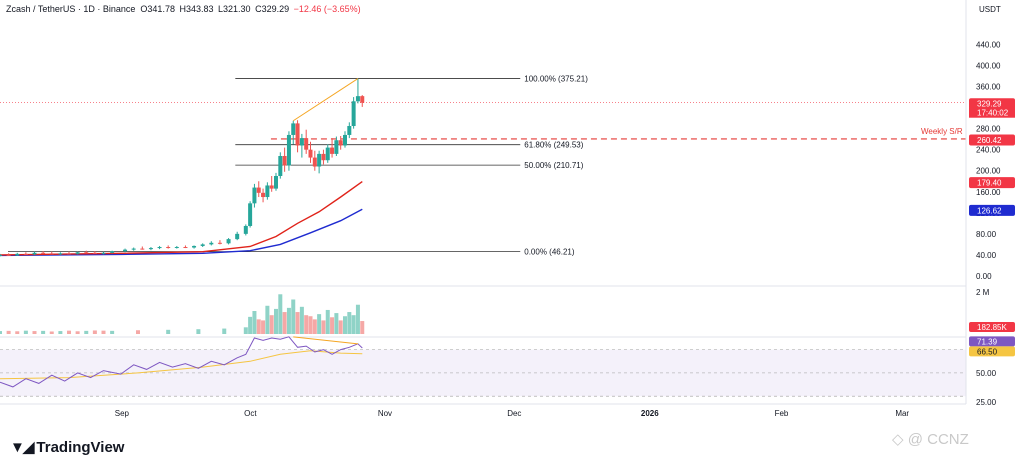  Describe the element at coordinates (988, 192) in the screenshot. I see `price-axis-tick: 160.00` at that location.